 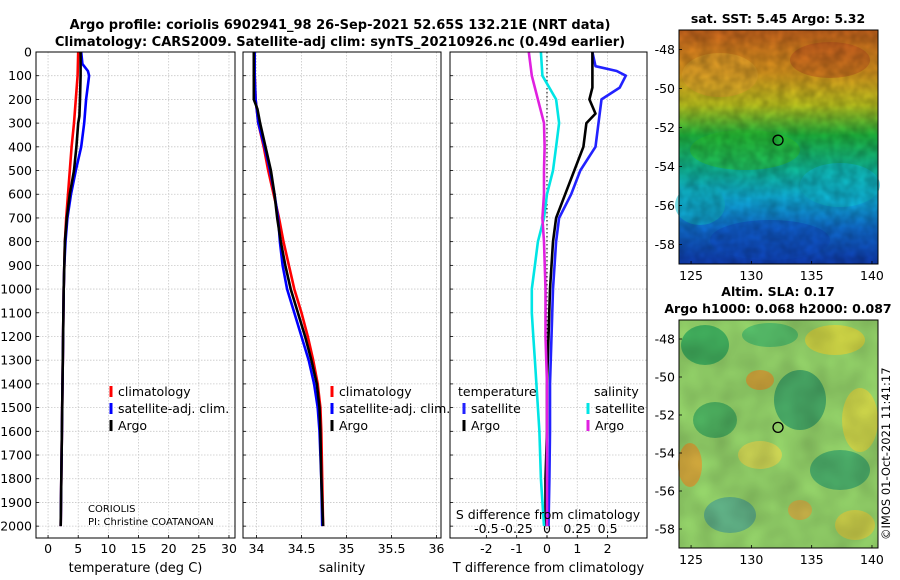 I want to click on depth-tick-label: 1400, so click(x=16, y=383).